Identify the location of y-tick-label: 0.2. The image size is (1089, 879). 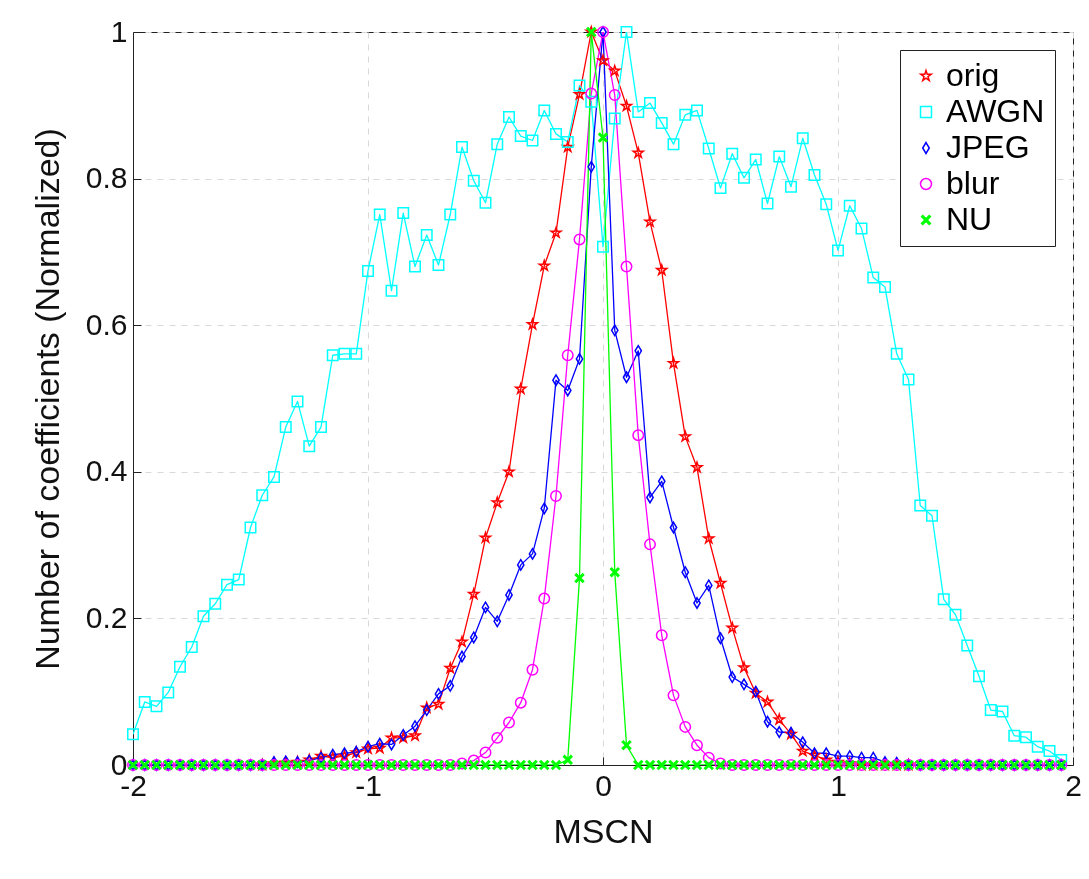
(106, 617).